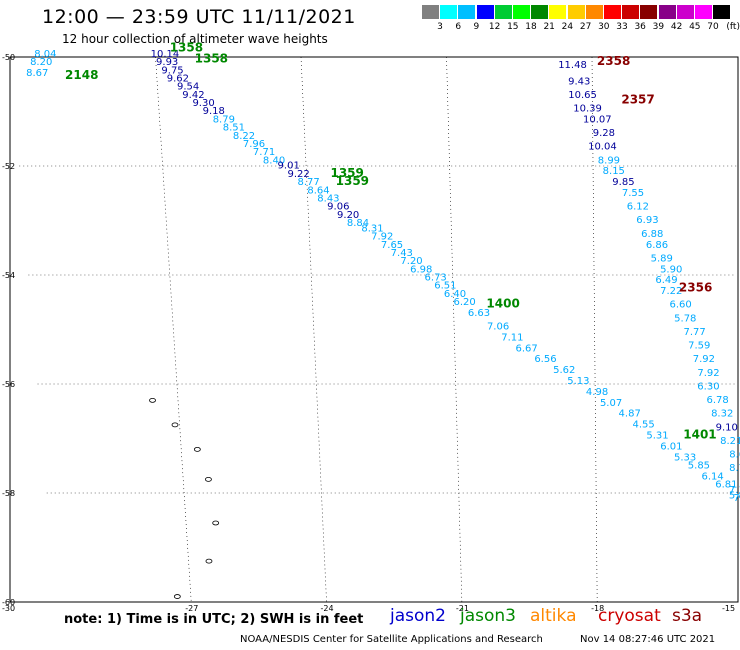 Image resolution: width=740 pixels, height=650 pixels. What do you see at coordinates (8, 275) in the screenshot?
I see `latitude-label: -54` at bounding box center [8, 275].